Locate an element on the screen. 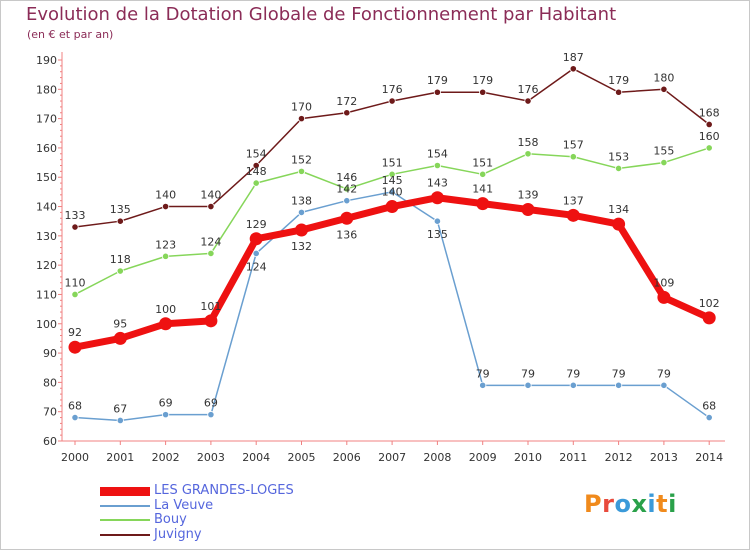 The height and width of the screenshot is (550, 750). x-tick-label: 2009 is located at coordinates (483, 457).